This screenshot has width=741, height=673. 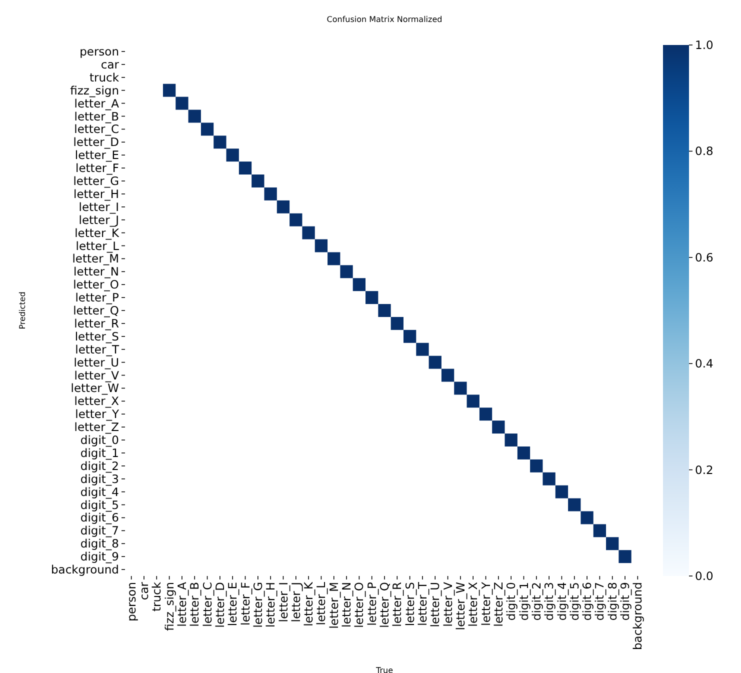 I want to click on x-tick-label: truck, so click(x=157, y=597).